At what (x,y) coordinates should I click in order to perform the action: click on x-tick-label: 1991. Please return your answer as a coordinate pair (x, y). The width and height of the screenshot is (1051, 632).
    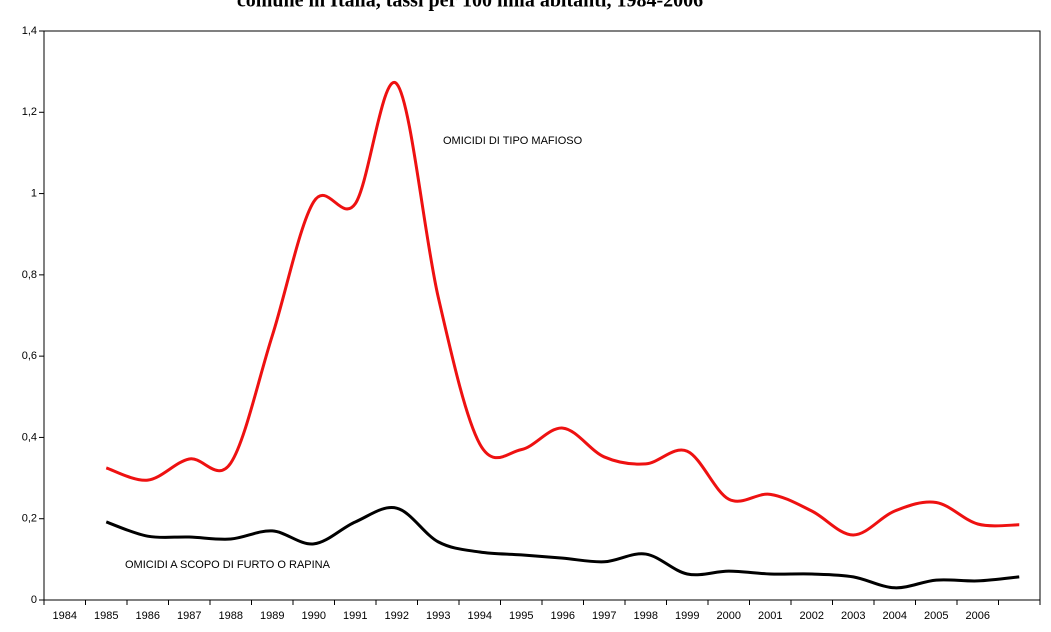
    Looking at the image, I should click on (355, 616).